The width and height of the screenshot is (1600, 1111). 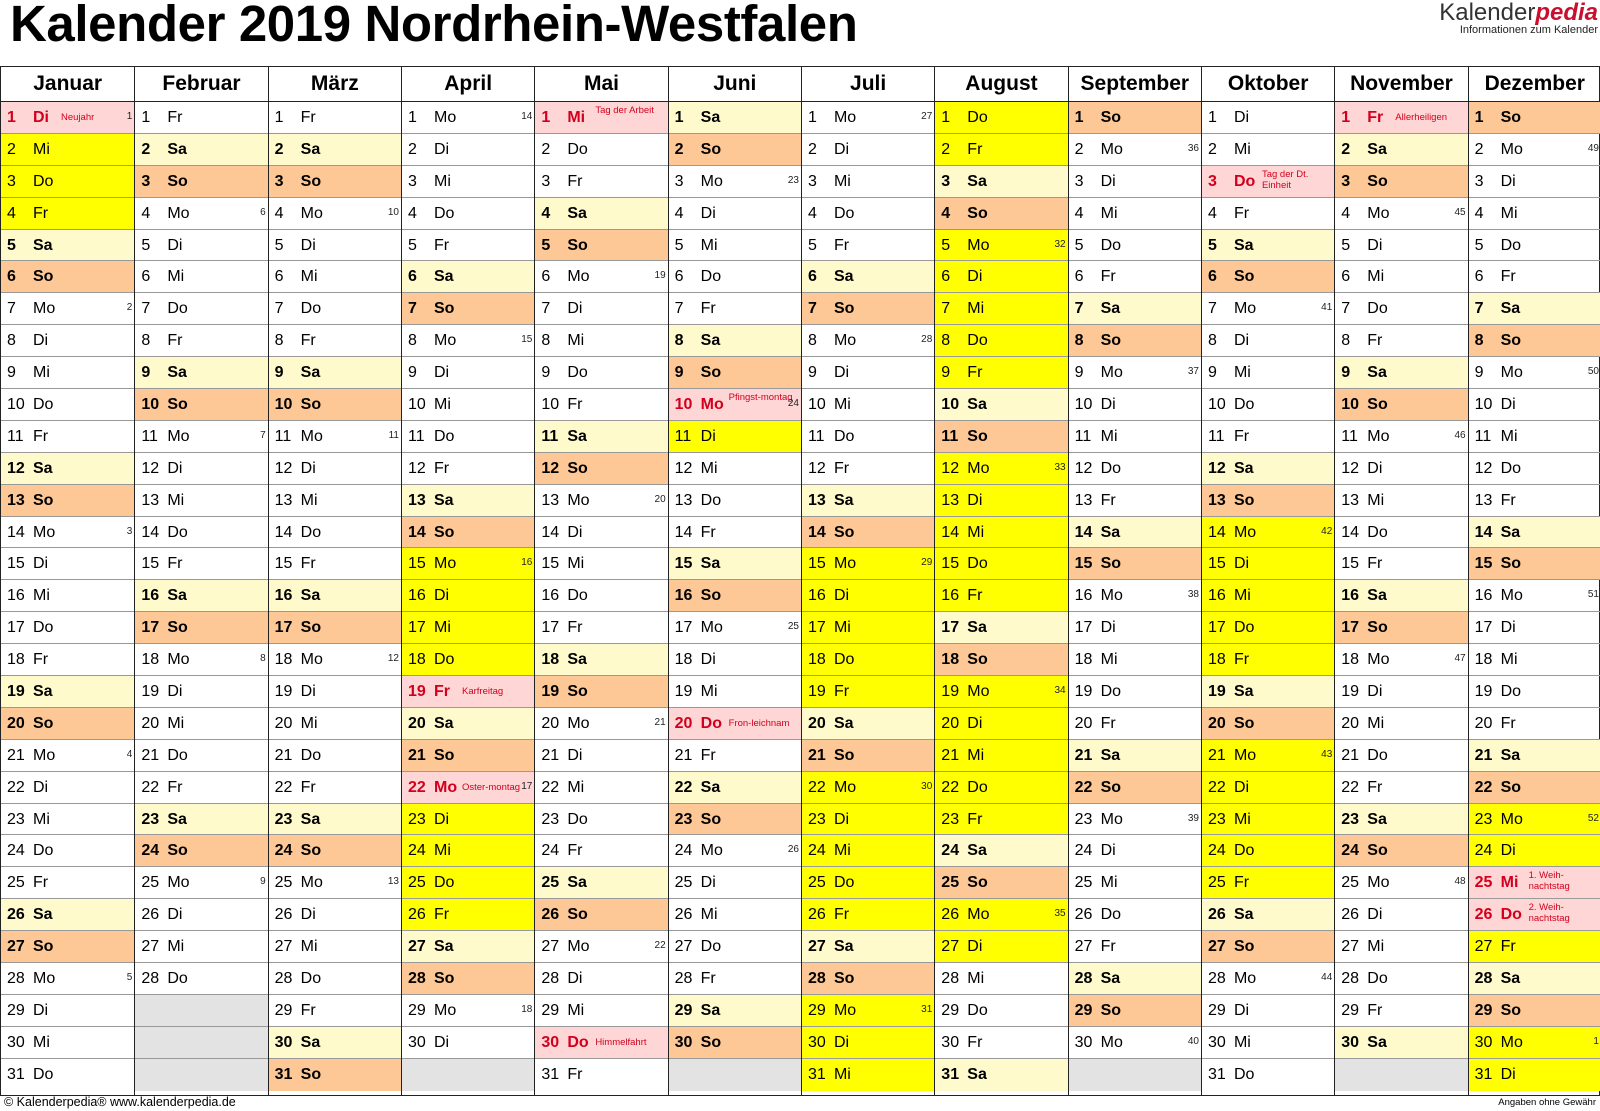 What do you see at coordinates (1083, 500) in the screenshot?
I see `day-number: 13` at bounding box center [1083, 500].